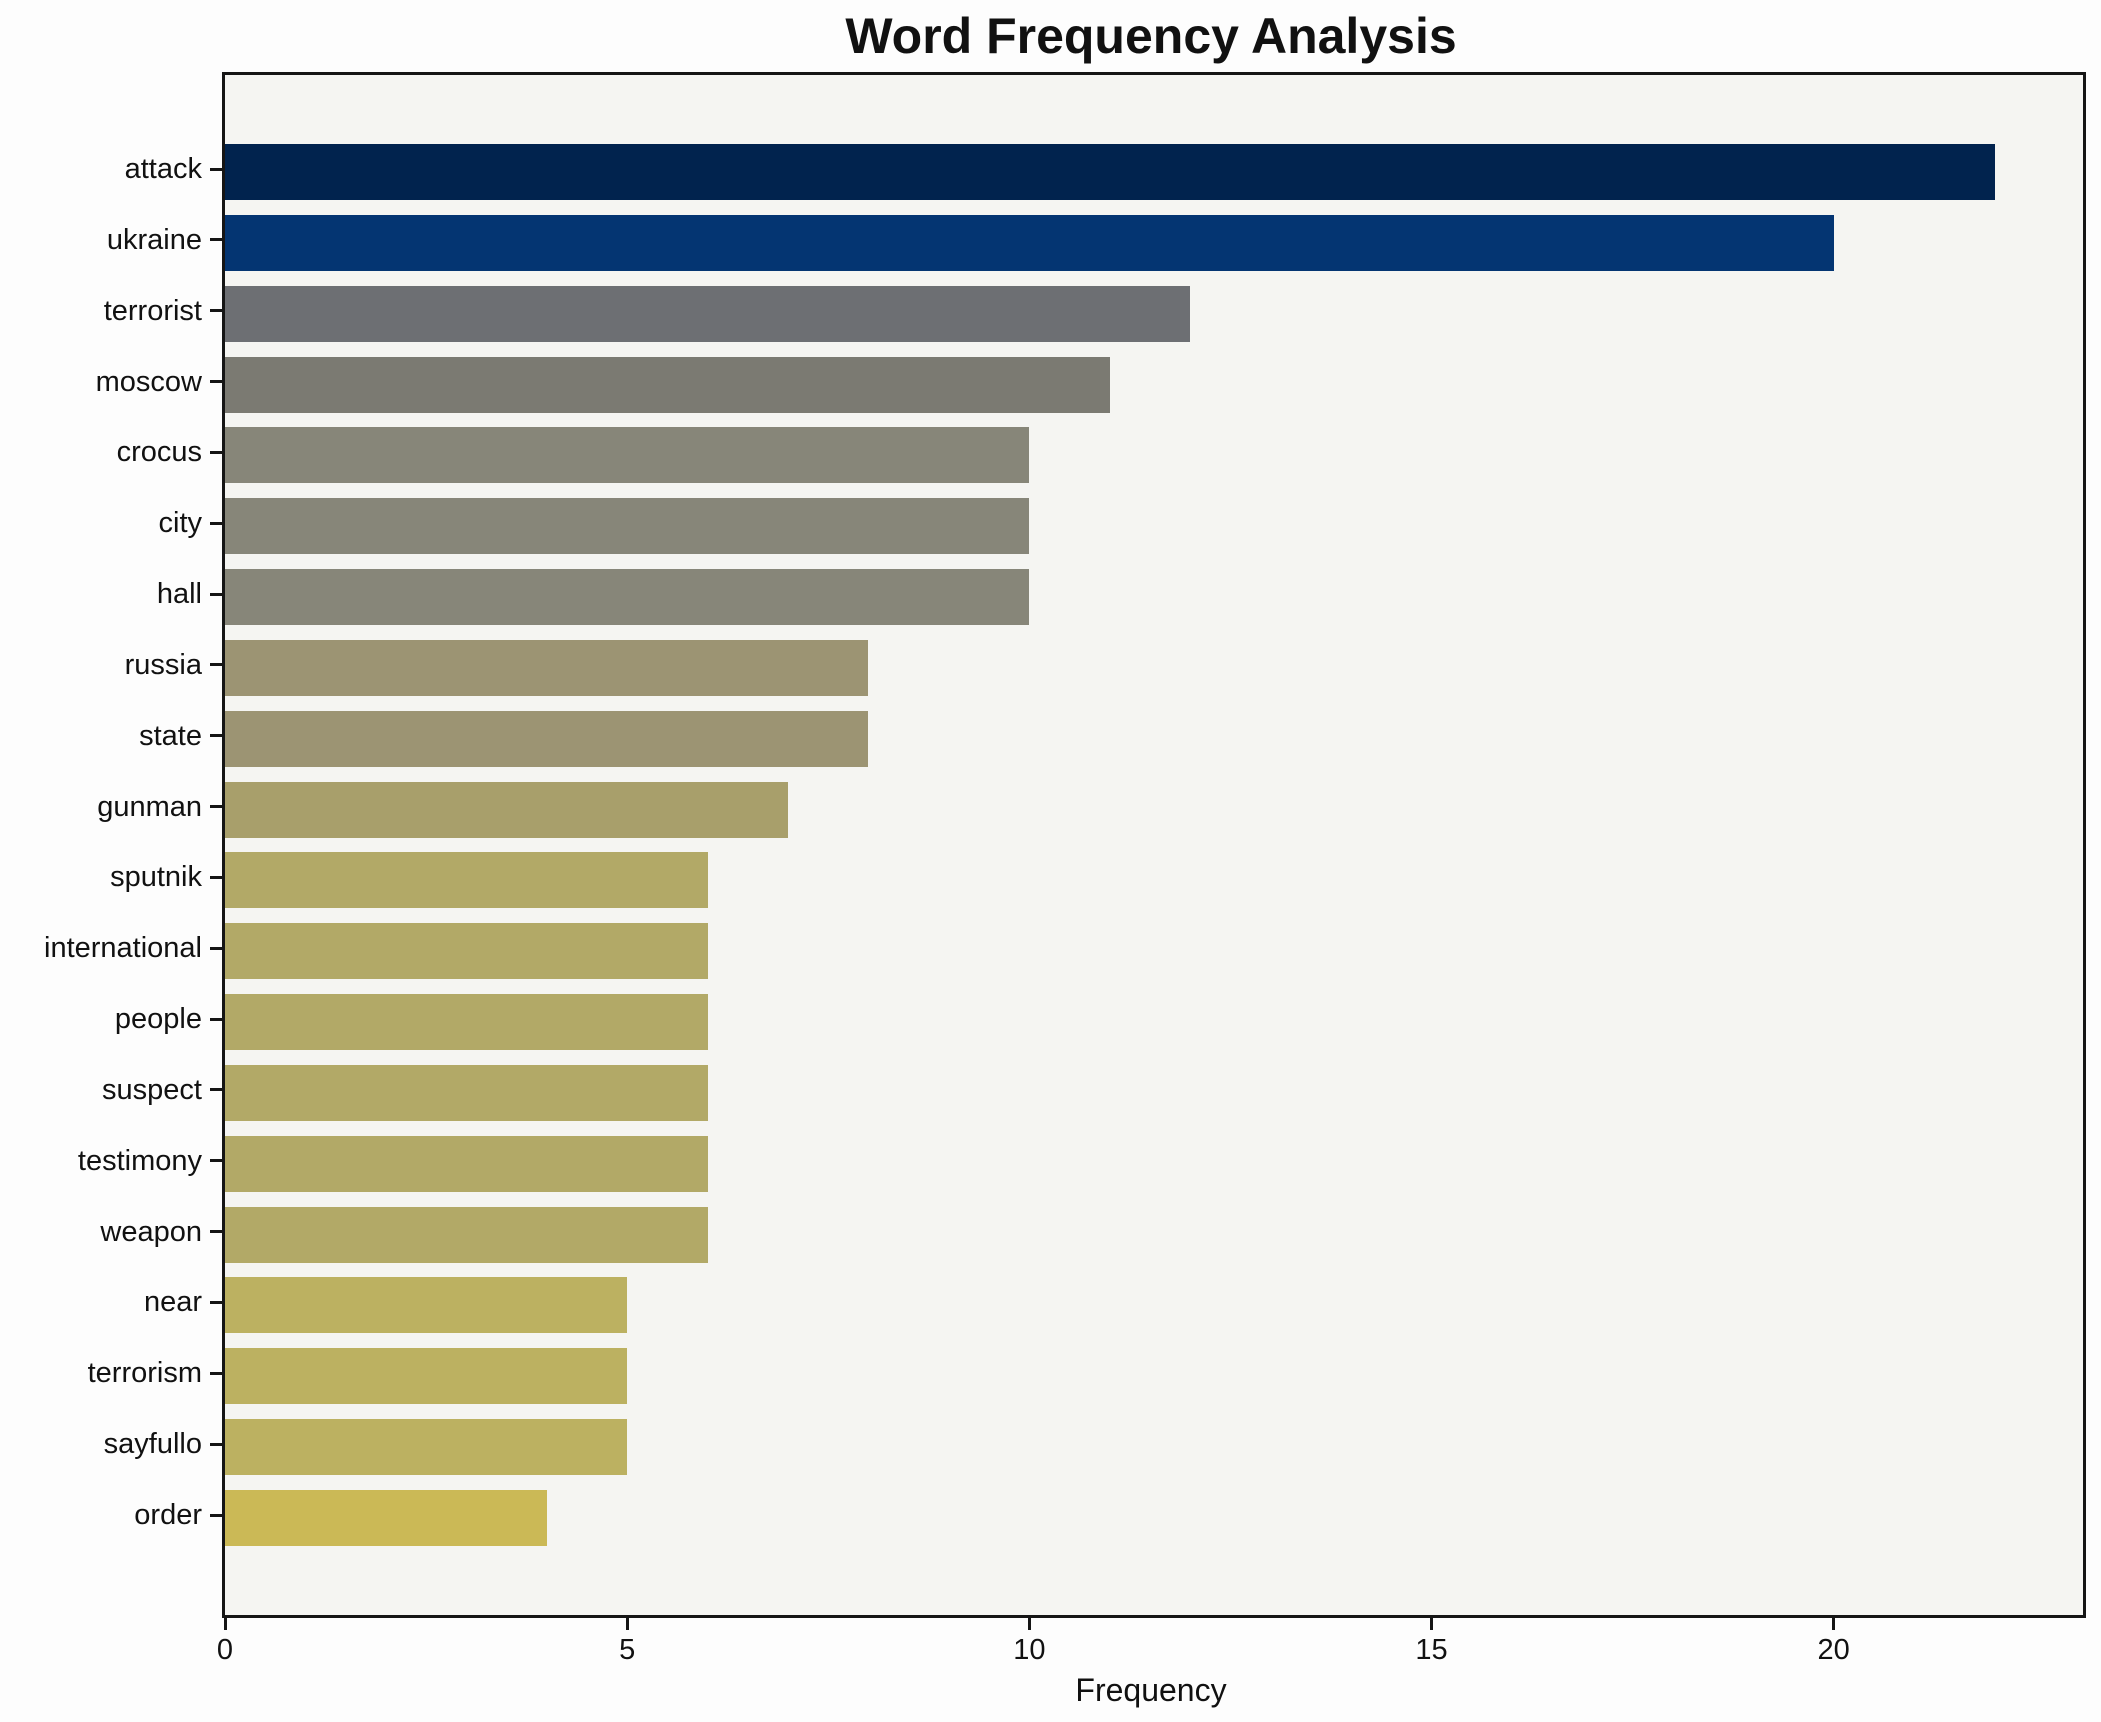  Describe the element at coordinates (152, 1089) in the screenshot. I see `y-tick-label-suspect: suspect` at that location.